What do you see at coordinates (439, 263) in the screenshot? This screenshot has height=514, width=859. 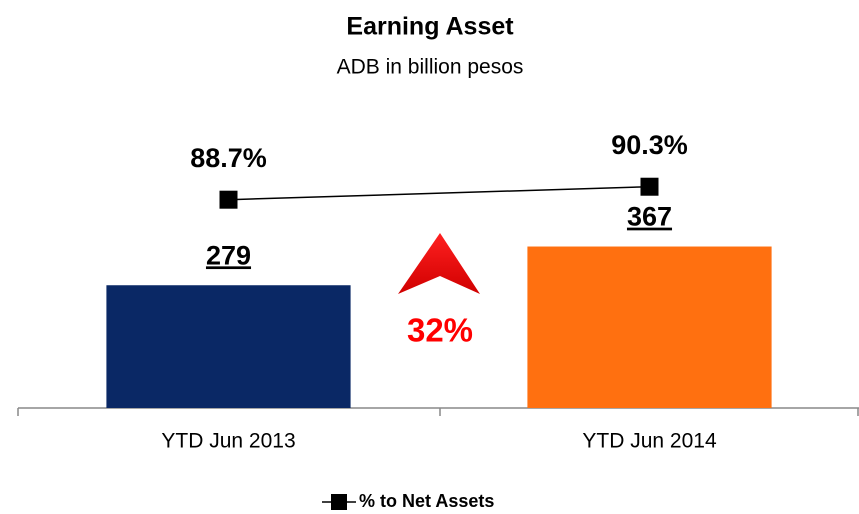 I see `growth-arrow` at bounding box center [439, 263].